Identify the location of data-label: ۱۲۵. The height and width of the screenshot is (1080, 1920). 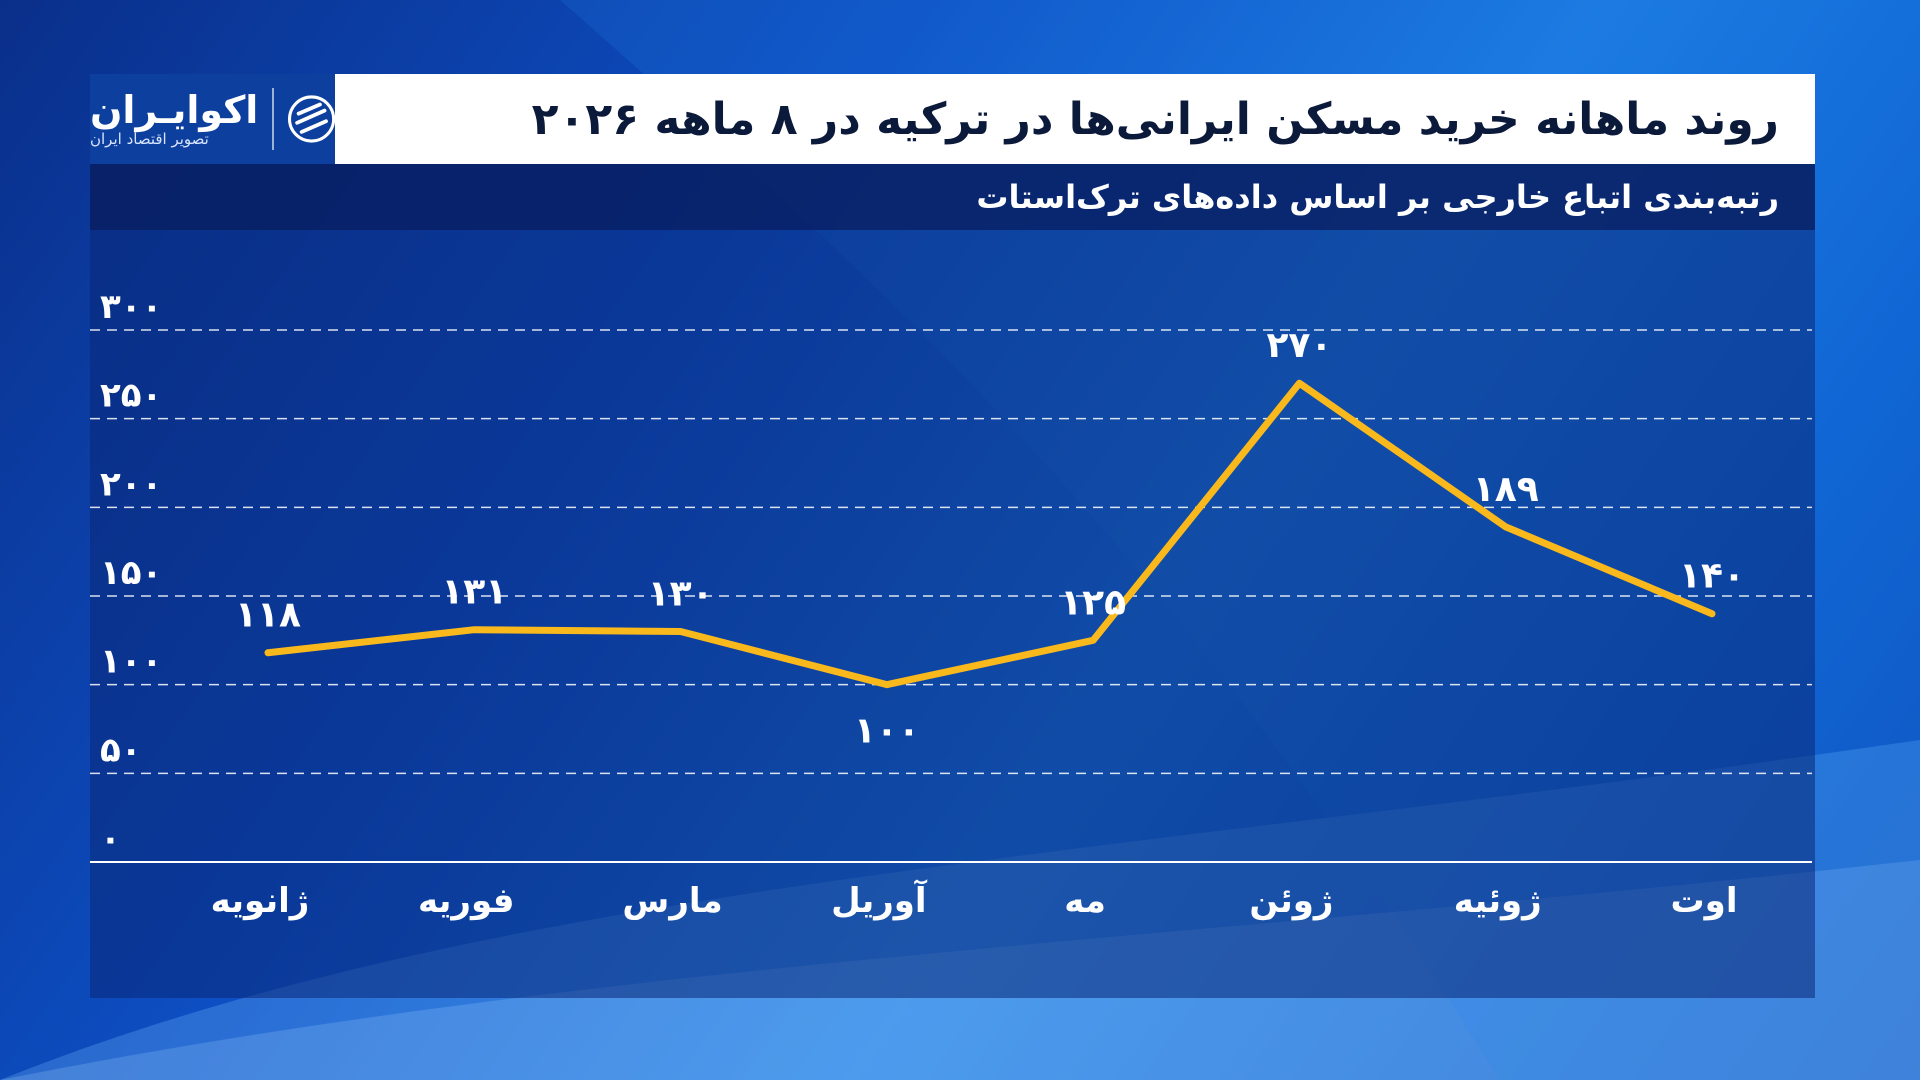
(1093, 602).